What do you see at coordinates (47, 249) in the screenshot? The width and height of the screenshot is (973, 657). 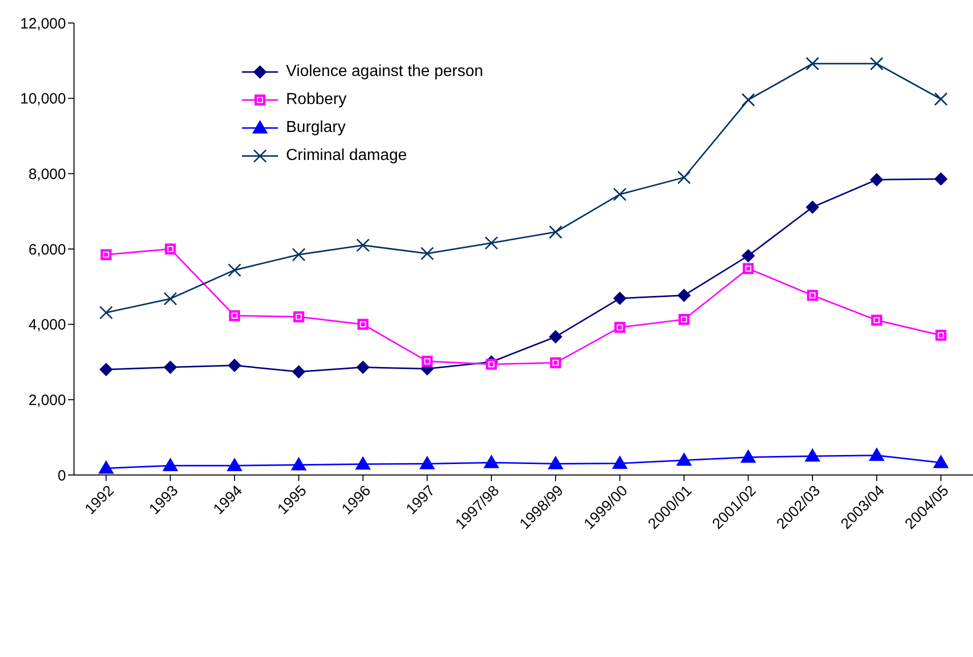 I see `y-tick-label: 6,000` at bounding box center [47, 249].